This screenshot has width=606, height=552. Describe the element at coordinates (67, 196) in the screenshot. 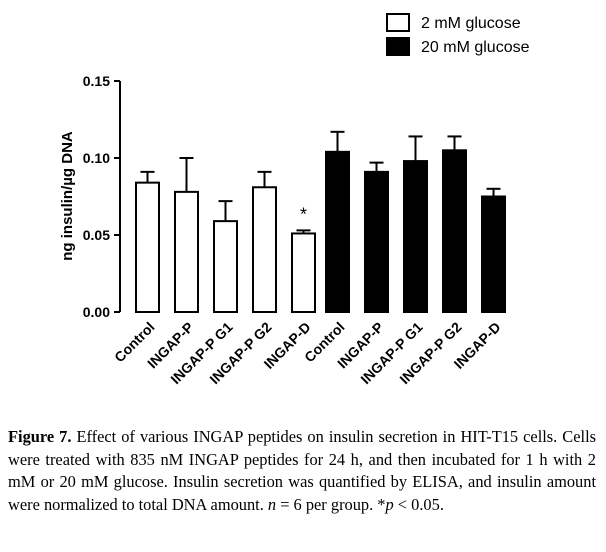

I see `y-axis-label: ng insulin/µg DNA` at that location.